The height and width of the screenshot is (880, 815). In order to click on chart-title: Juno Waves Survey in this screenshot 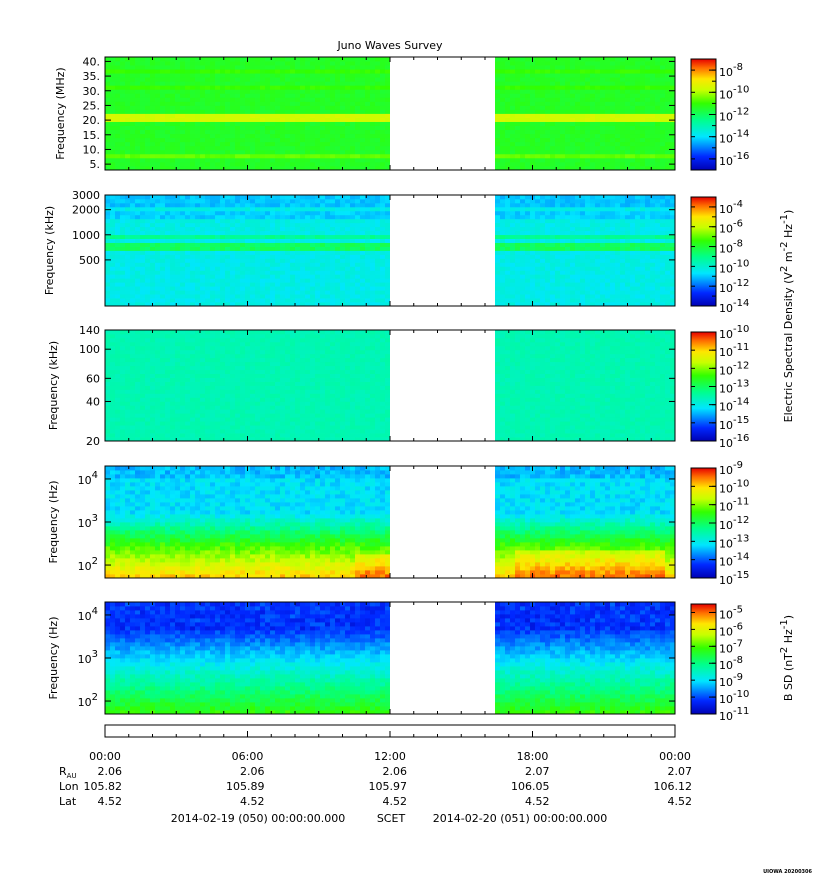, I will do `click(389, 45)`.